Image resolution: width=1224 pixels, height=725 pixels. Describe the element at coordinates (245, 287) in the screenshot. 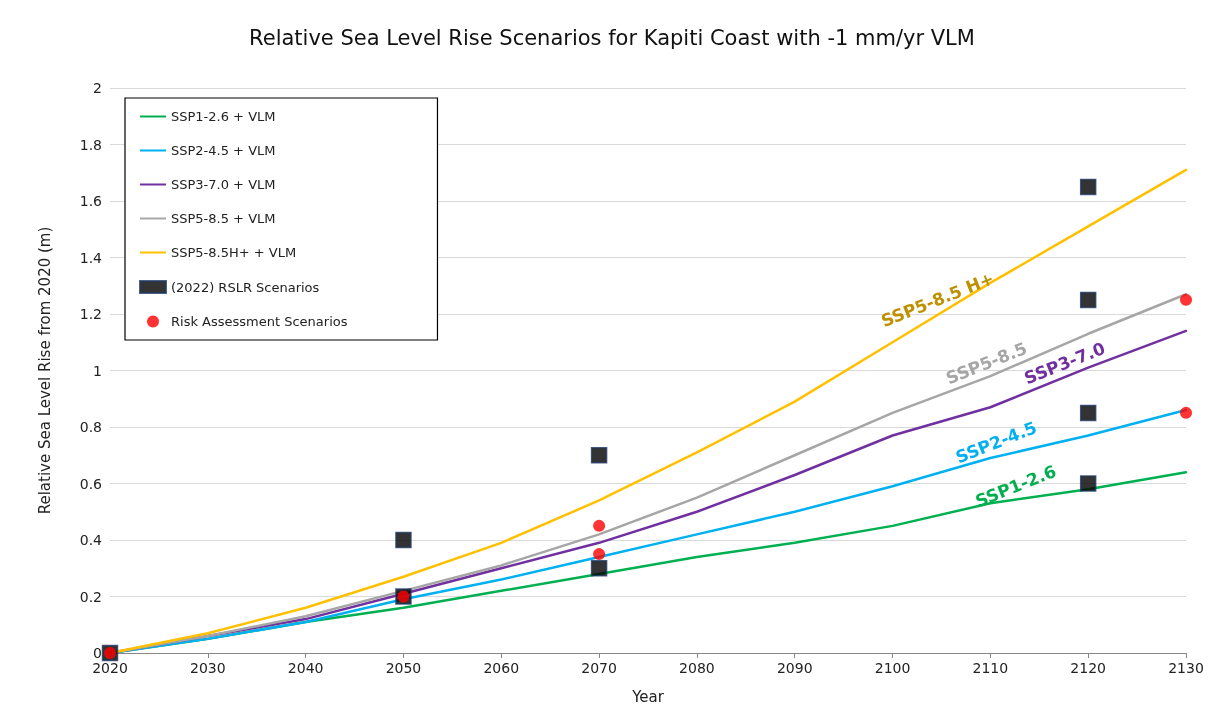

I see `legend-label: (2022) RSLR Scenarios` at that location.